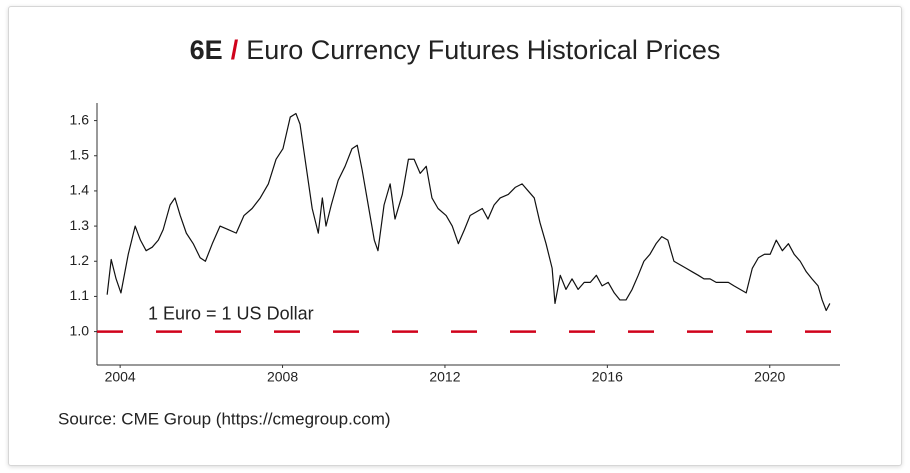 The height and width of the screenshot is (473, 910). What do you see at coordinates (80, 154) in the screenshot?
I see `y-tick-label: 1.5` at bounding box center [80, 154].